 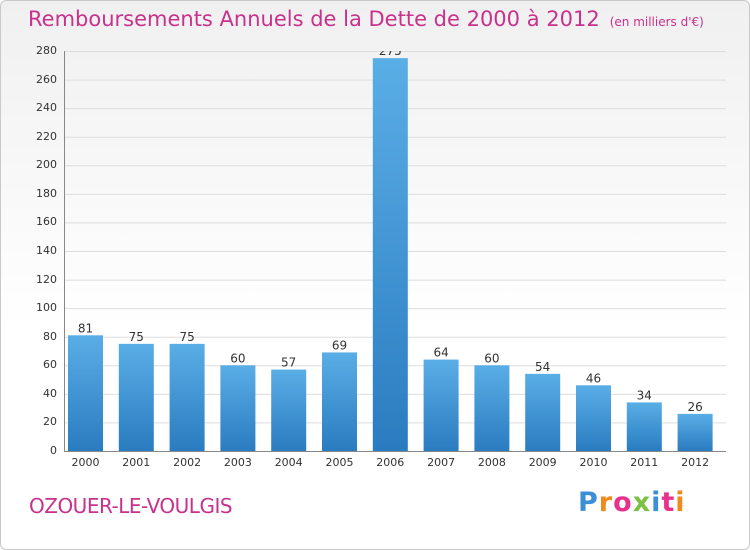 I want to click on data-label: 275, so click(x=390, y=54).